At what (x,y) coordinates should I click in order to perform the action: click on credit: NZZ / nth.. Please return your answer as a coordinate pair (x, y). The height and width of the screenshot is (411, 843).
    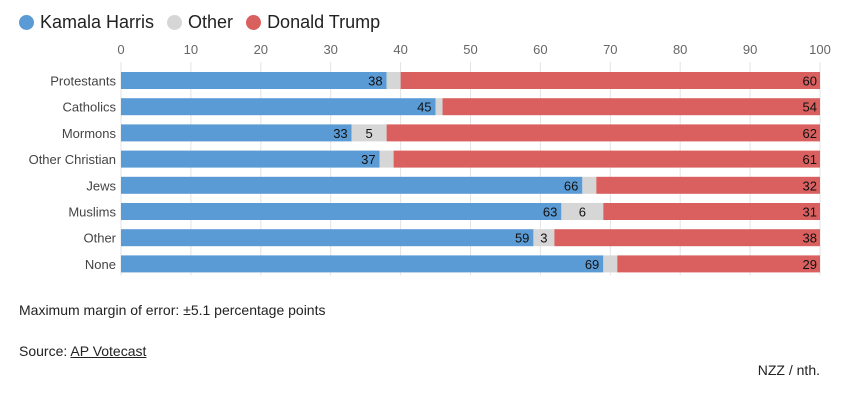
    Looking at the image, I should click on (788, 370).